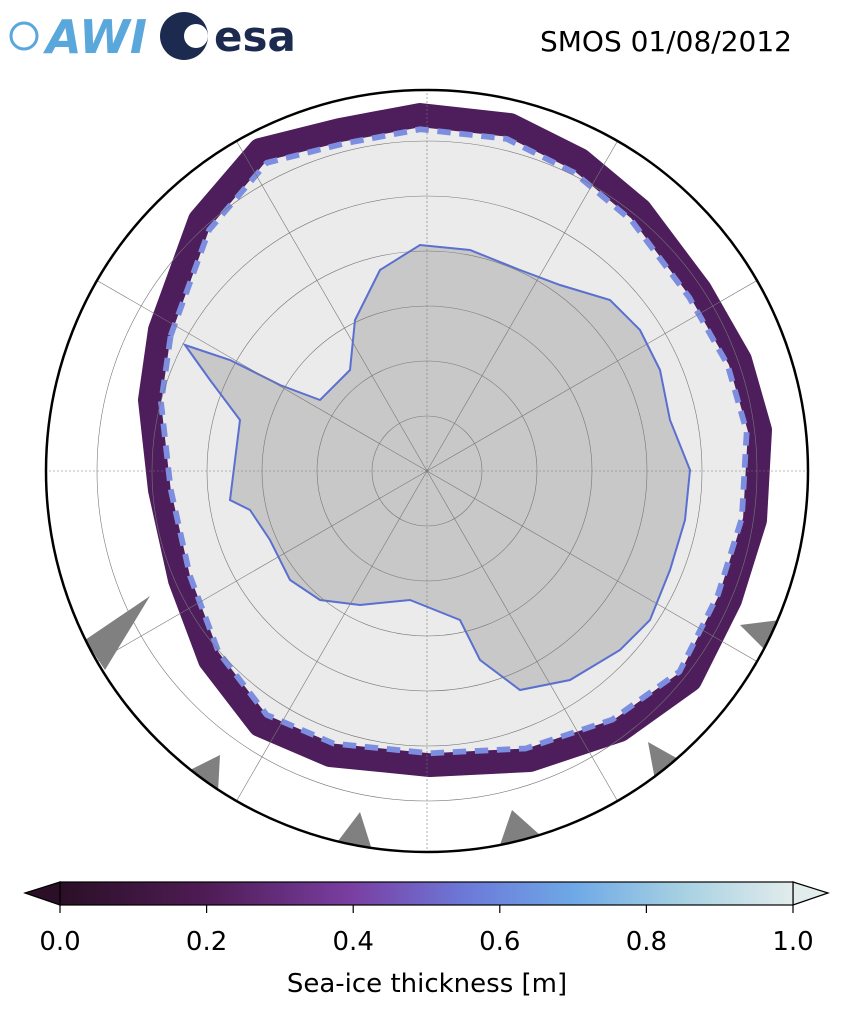 The height and width of the screenshot is (1026, 854). I want to click on colorbar: Sea-ice thickness [m] 0.0 0.2 0.4 0.6 0.8 1.0, so click(426, 940).